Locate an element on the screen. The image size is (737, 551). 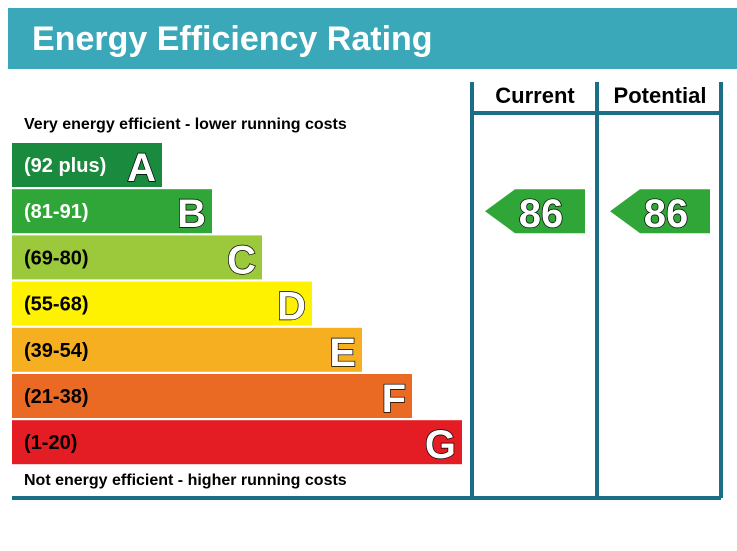
page-title: Energy Efficiency Rating is located at coordinates (232, 39).